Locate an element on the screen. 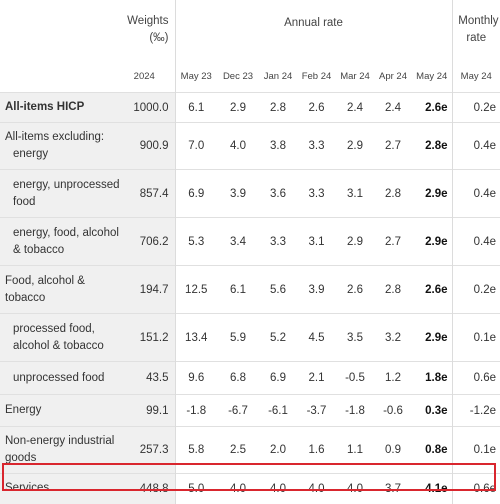 This screenshot has width=500, height=504. cell-may24: 2.8e is located at coordinates (432, 146).